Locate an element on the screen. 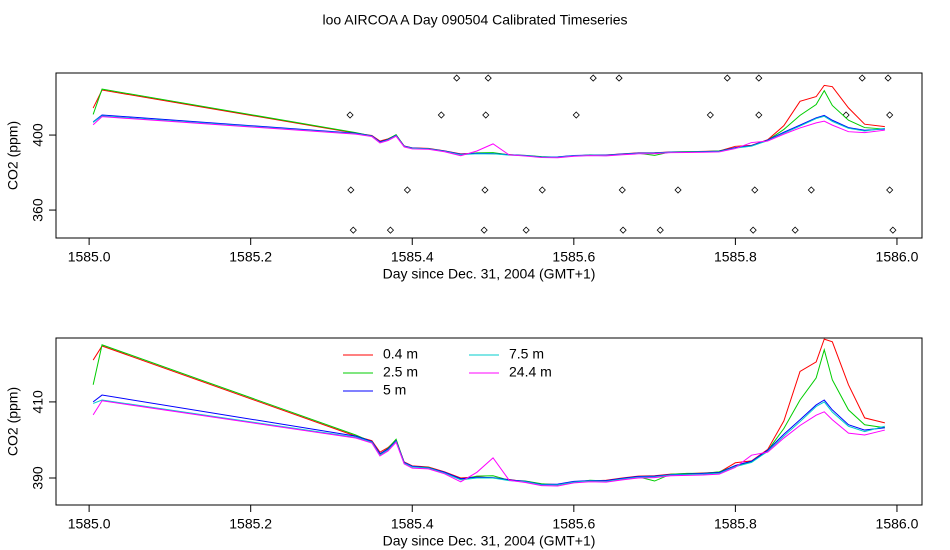 The image size is (950, 550). legend-label: 0.4 m is located at coordinates (400, 354).